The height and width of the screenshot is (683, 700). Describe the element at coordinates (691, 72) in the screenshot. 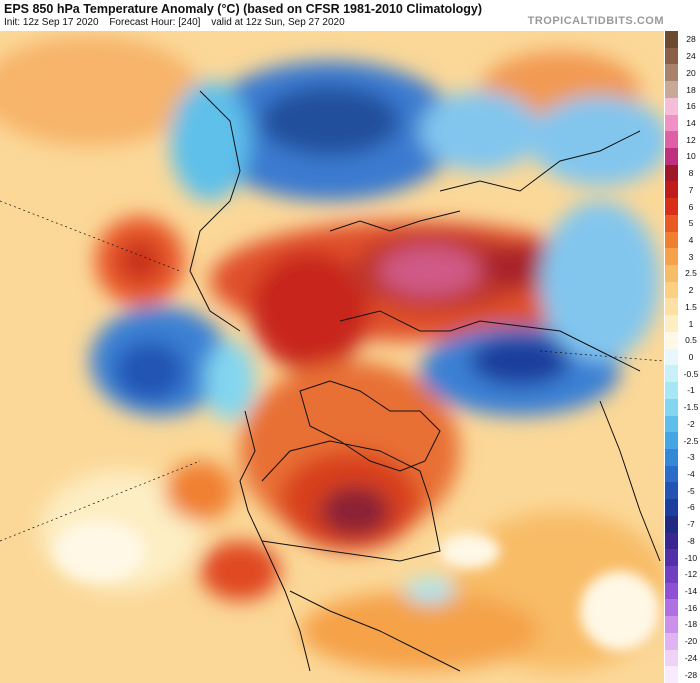

I see `colorbar-tick-label: 20` at that location.